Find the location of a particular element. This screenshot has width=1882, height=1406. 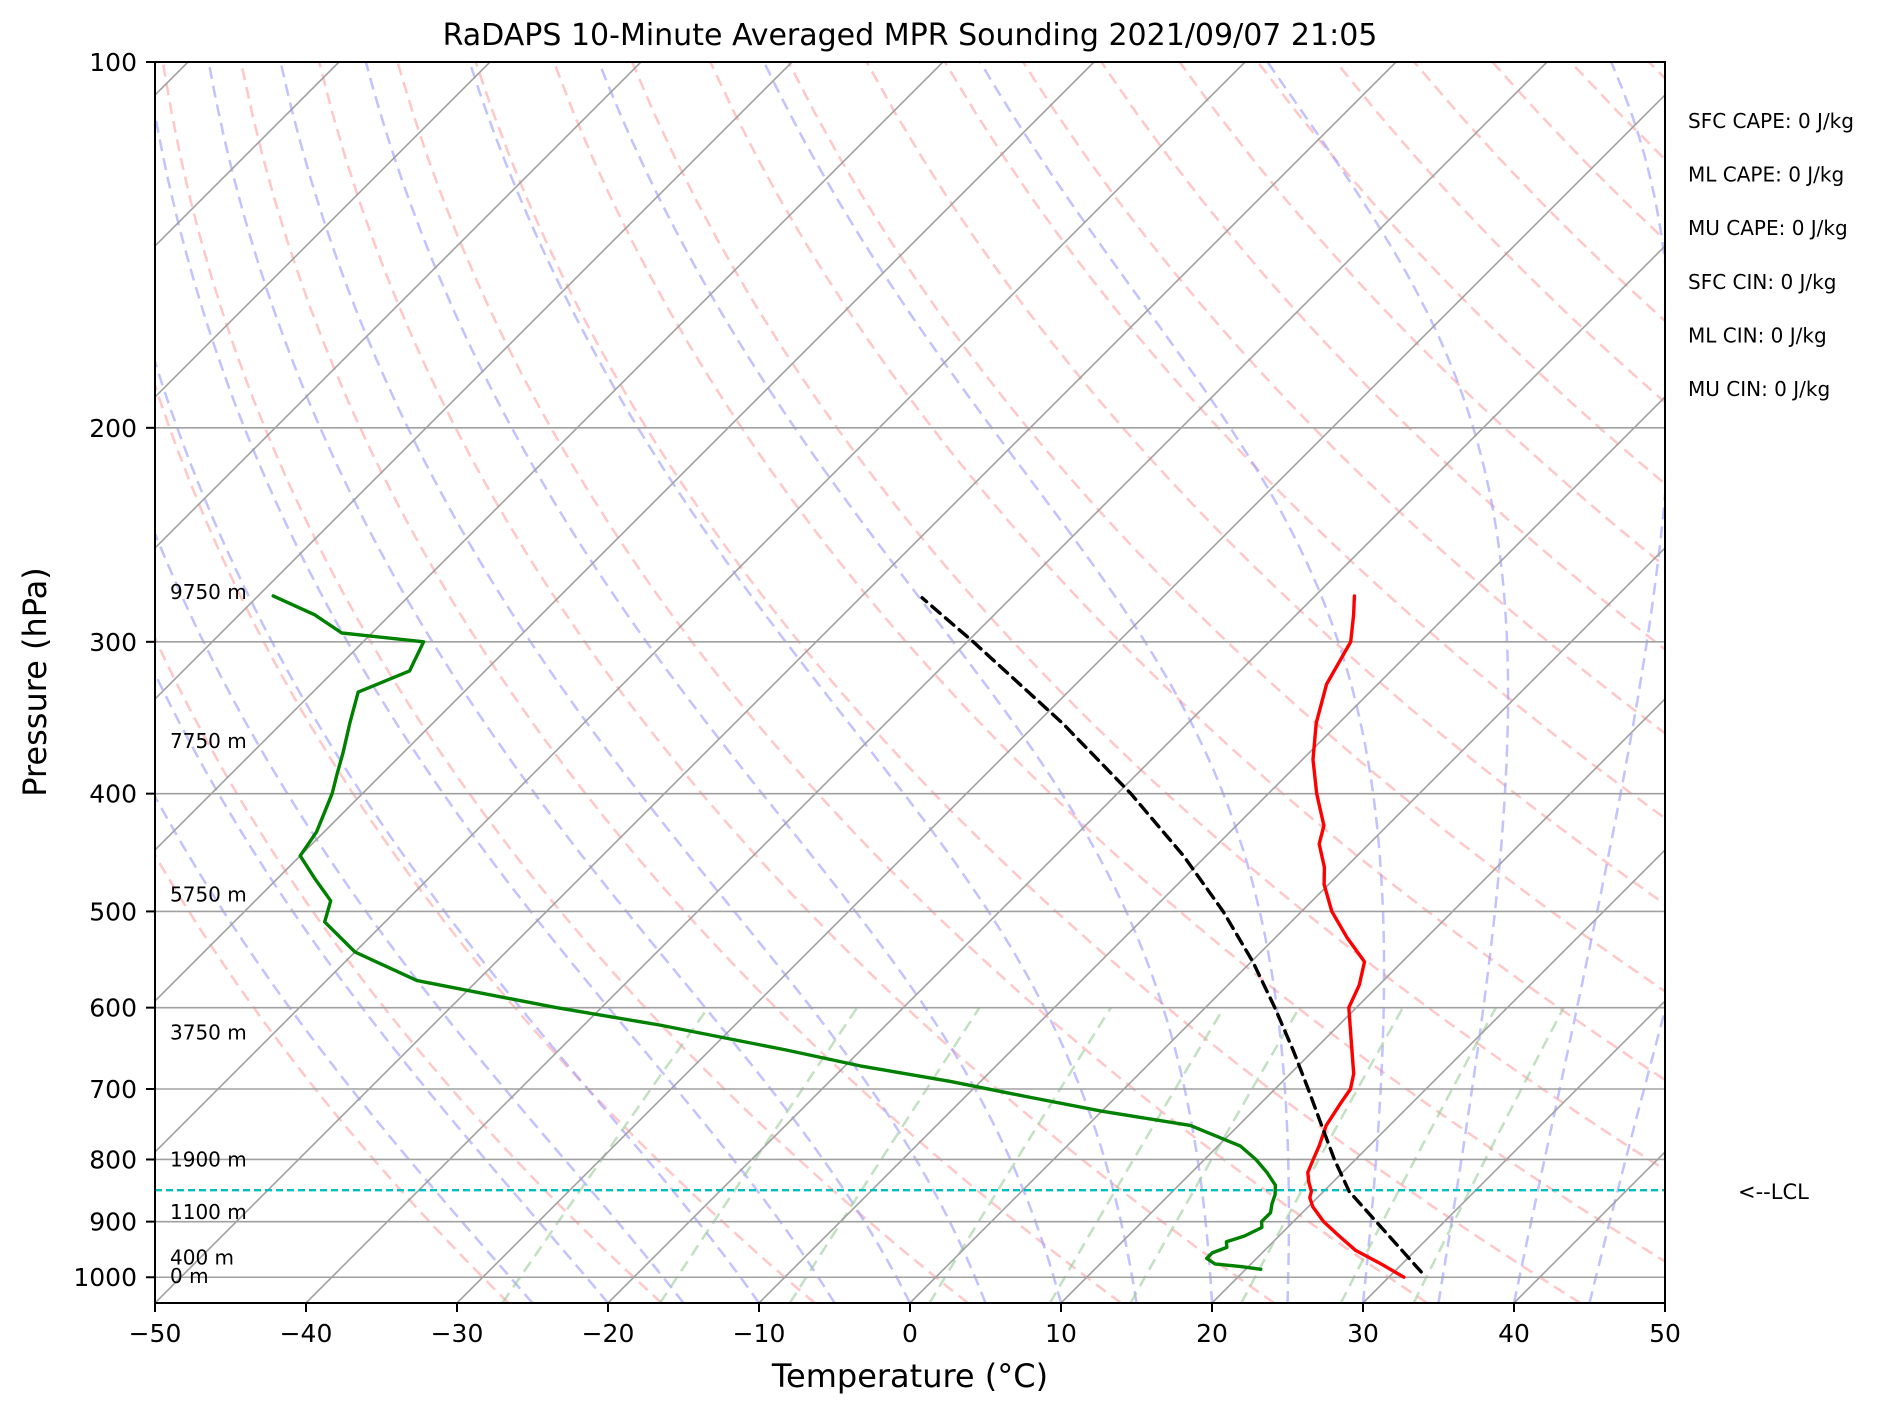

x-tick-label: 40 is located at coordinates (1514, 1333).